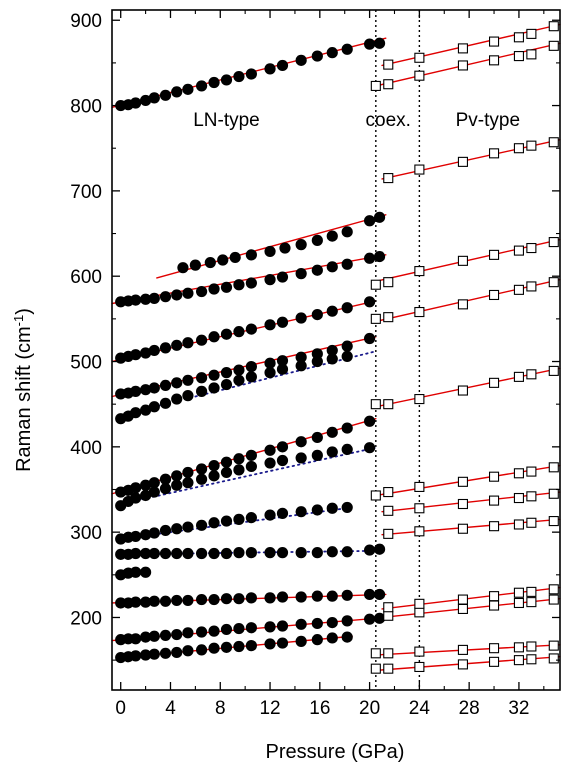 Image resolution: width=574 pixels, height=775 pixels. Describe the element at coordinates (86, 107) in the screenshot. I see `y-tick-label: 800` at that location.